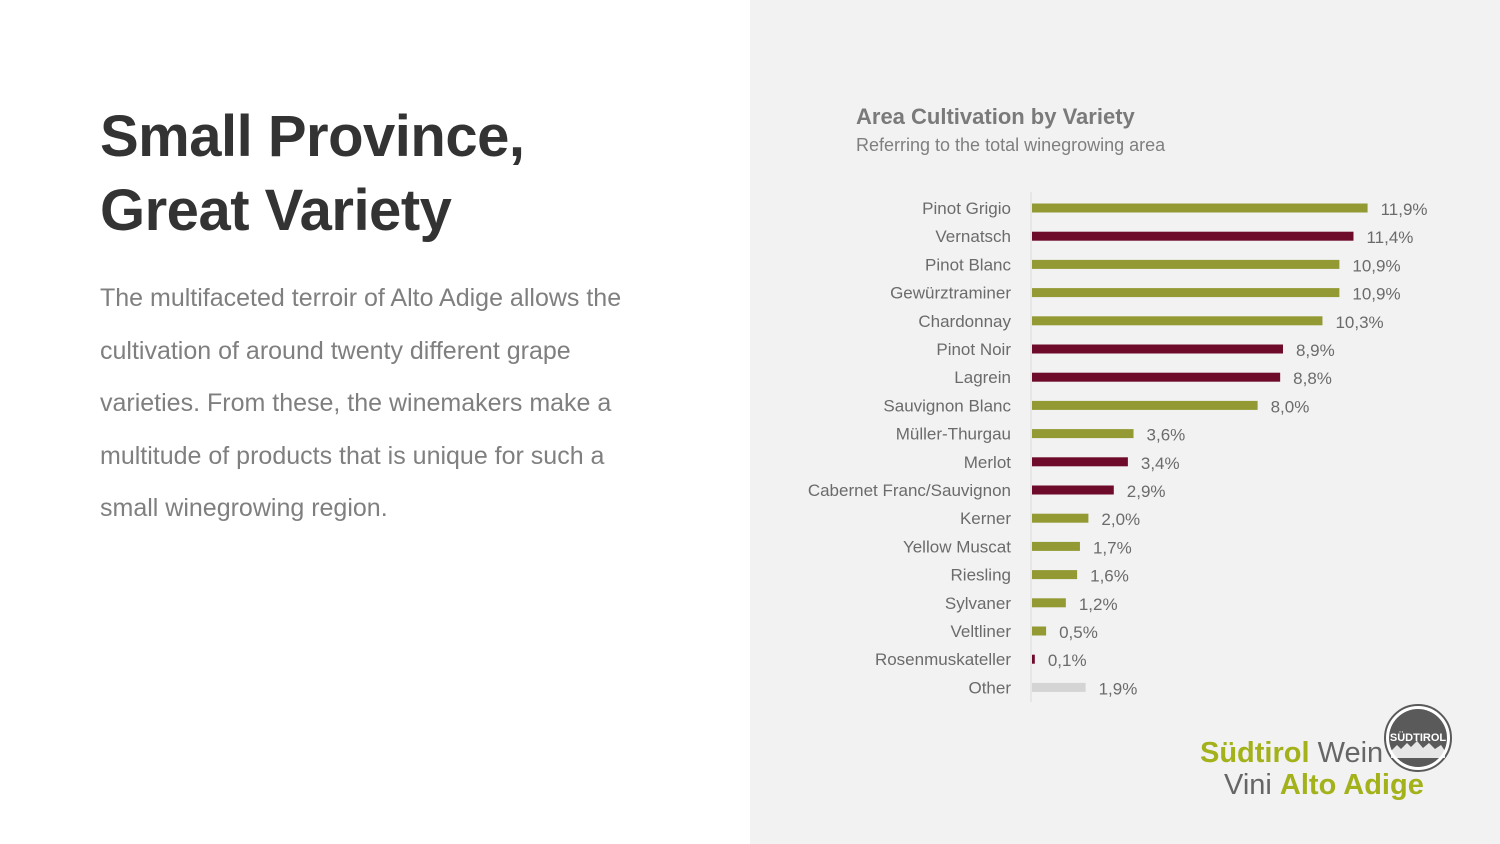  I want to click on value-label: 11,9%, so click(1404, 209).